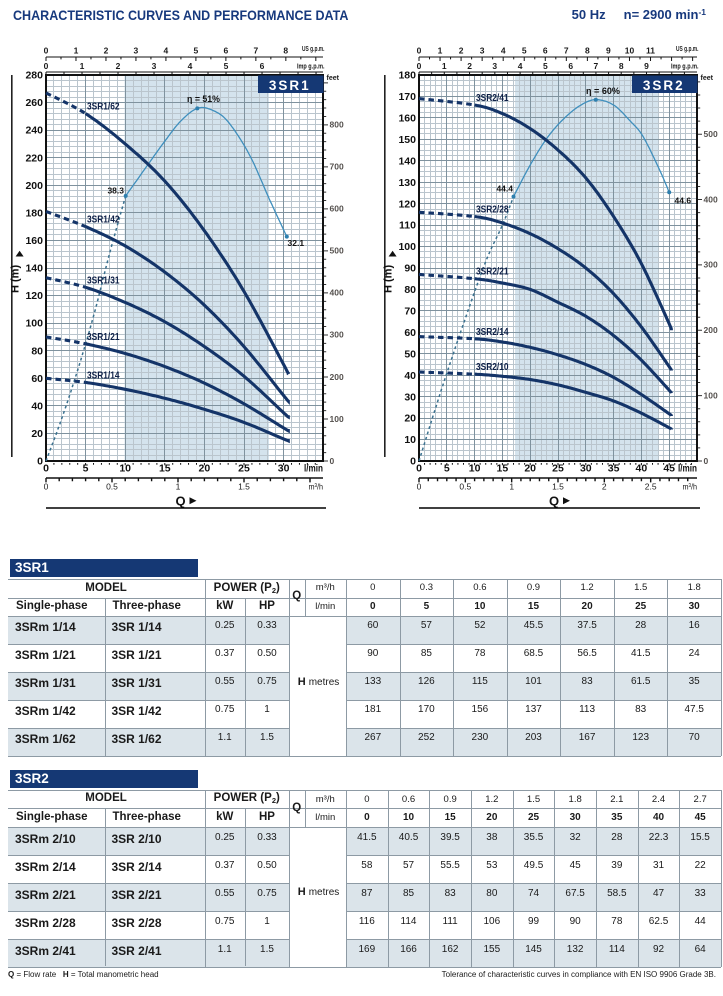  Describe the element at coordinates (136, 51) in the screenshot. I see `svg-text: 3` at that location.